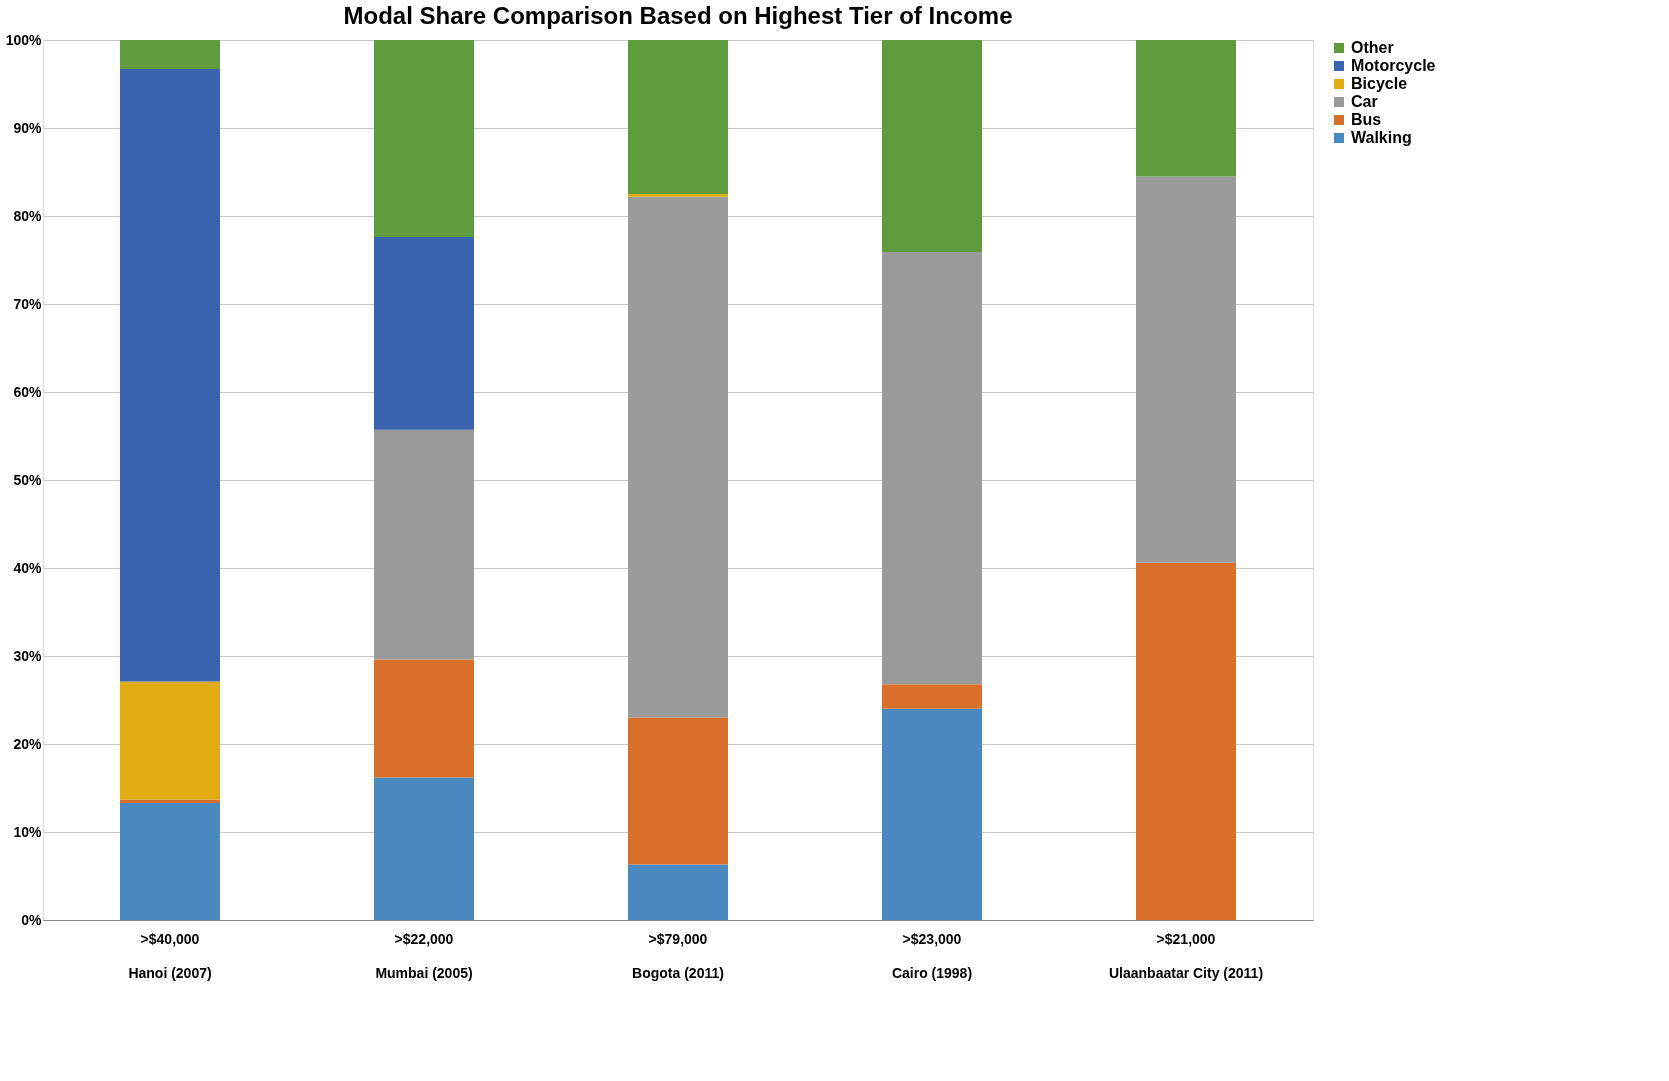 The image size is (1669, 1081). What do you see at coordinates (678, 955) in the screenshot?
I see `category-label: >$79,000 Bogota (2011)` at bounding box center [678, 955].